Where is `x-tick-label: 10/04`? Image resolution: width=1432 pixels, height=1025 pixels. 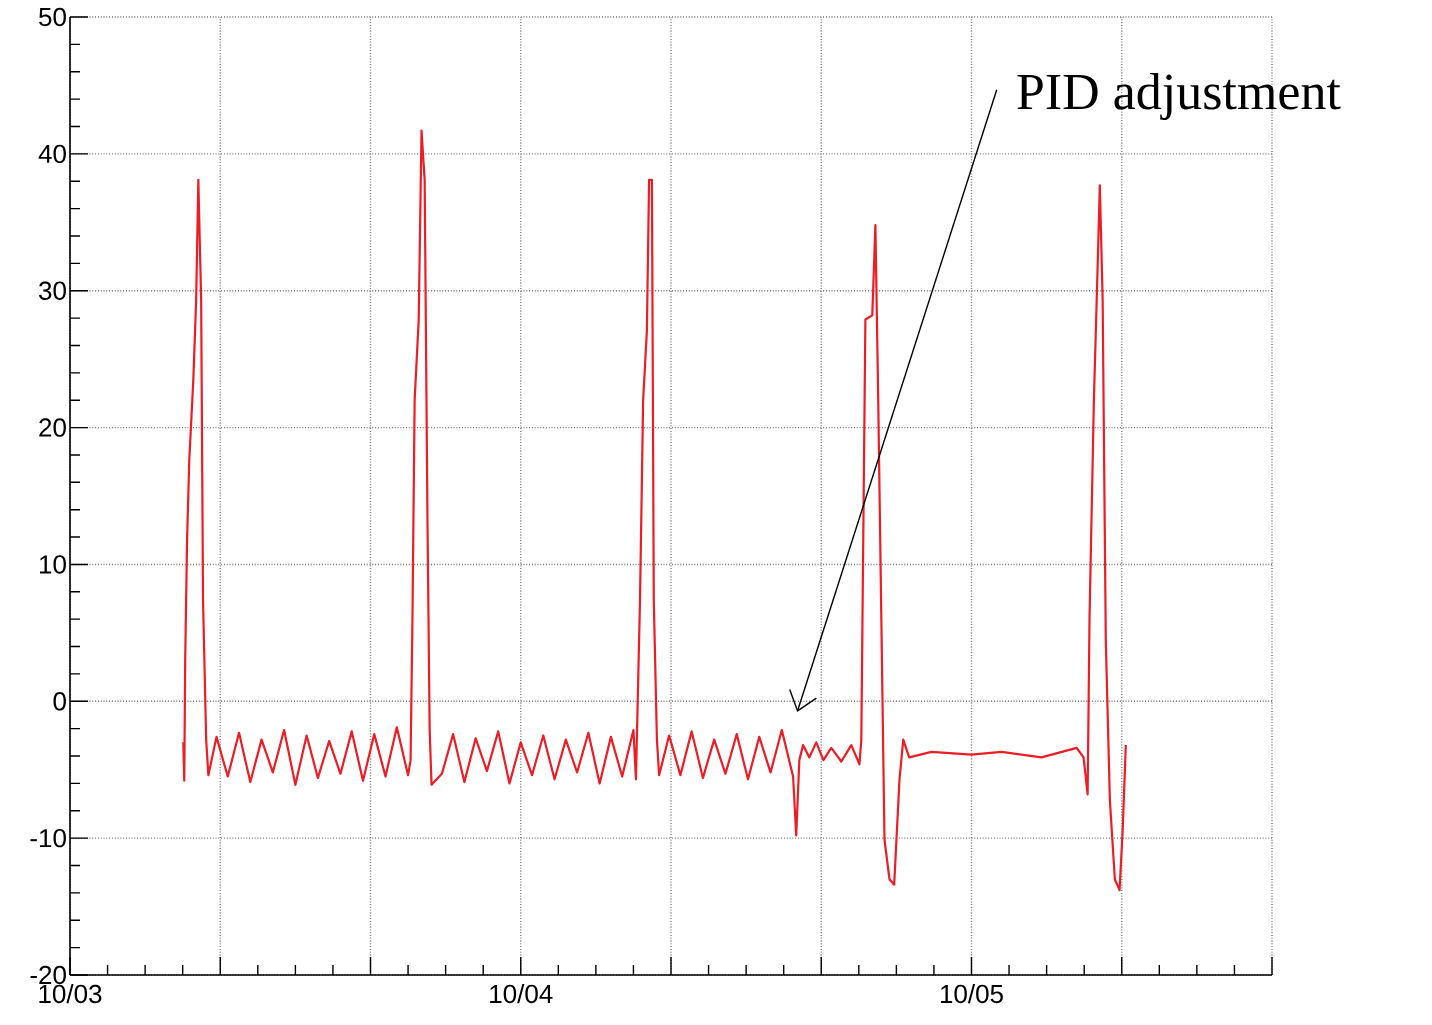 x-tick-label: 10/04 is located at coordinates (521, 994).